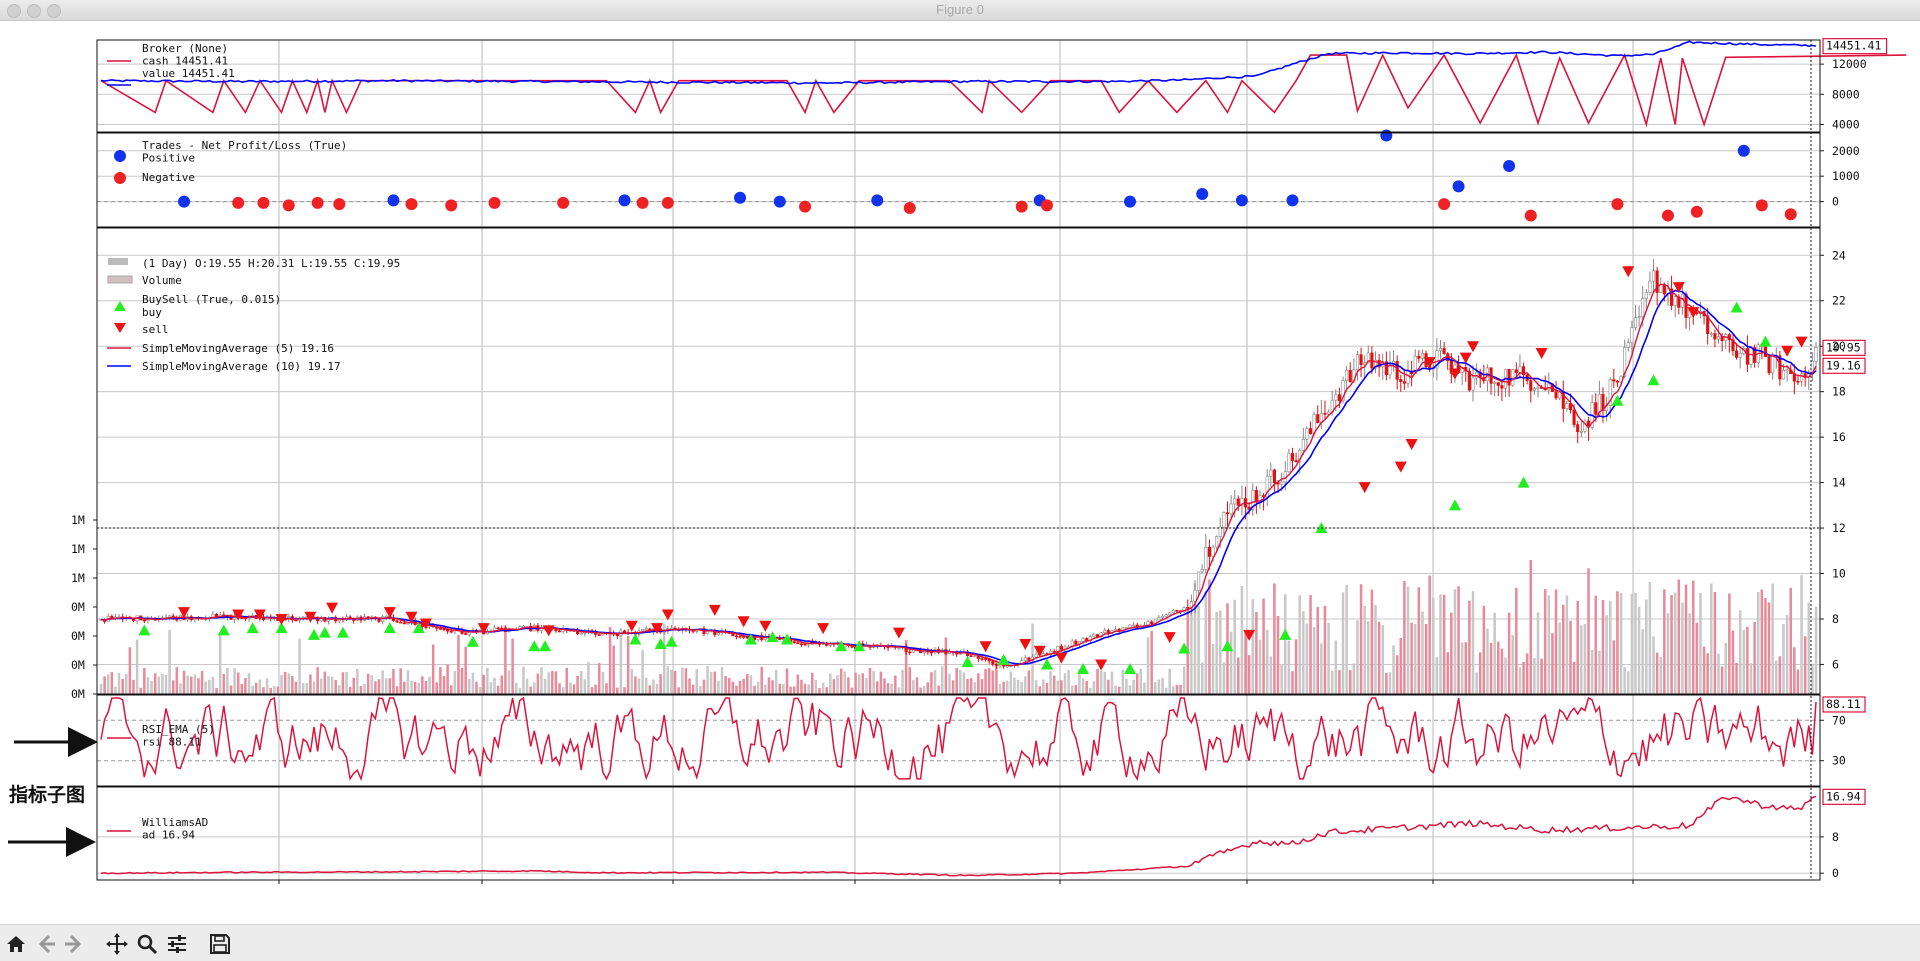 The width and height of the screenshot is (1920, 961). Describe the element at coordinates (152, 312) in the screenshot. I see `price-legend-3: buy` at that location.